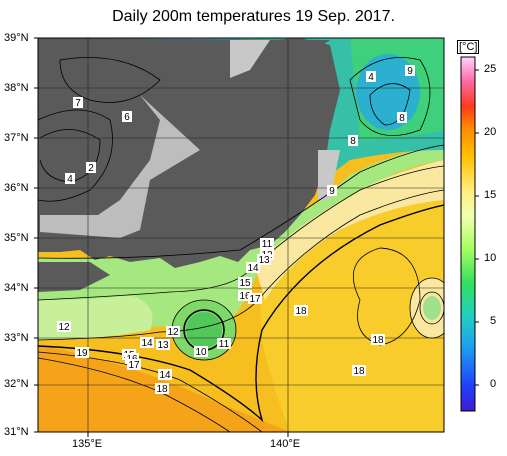 This screenshot has width=507, height=456. I want to click on svg-text: 6, so click(127, 117).